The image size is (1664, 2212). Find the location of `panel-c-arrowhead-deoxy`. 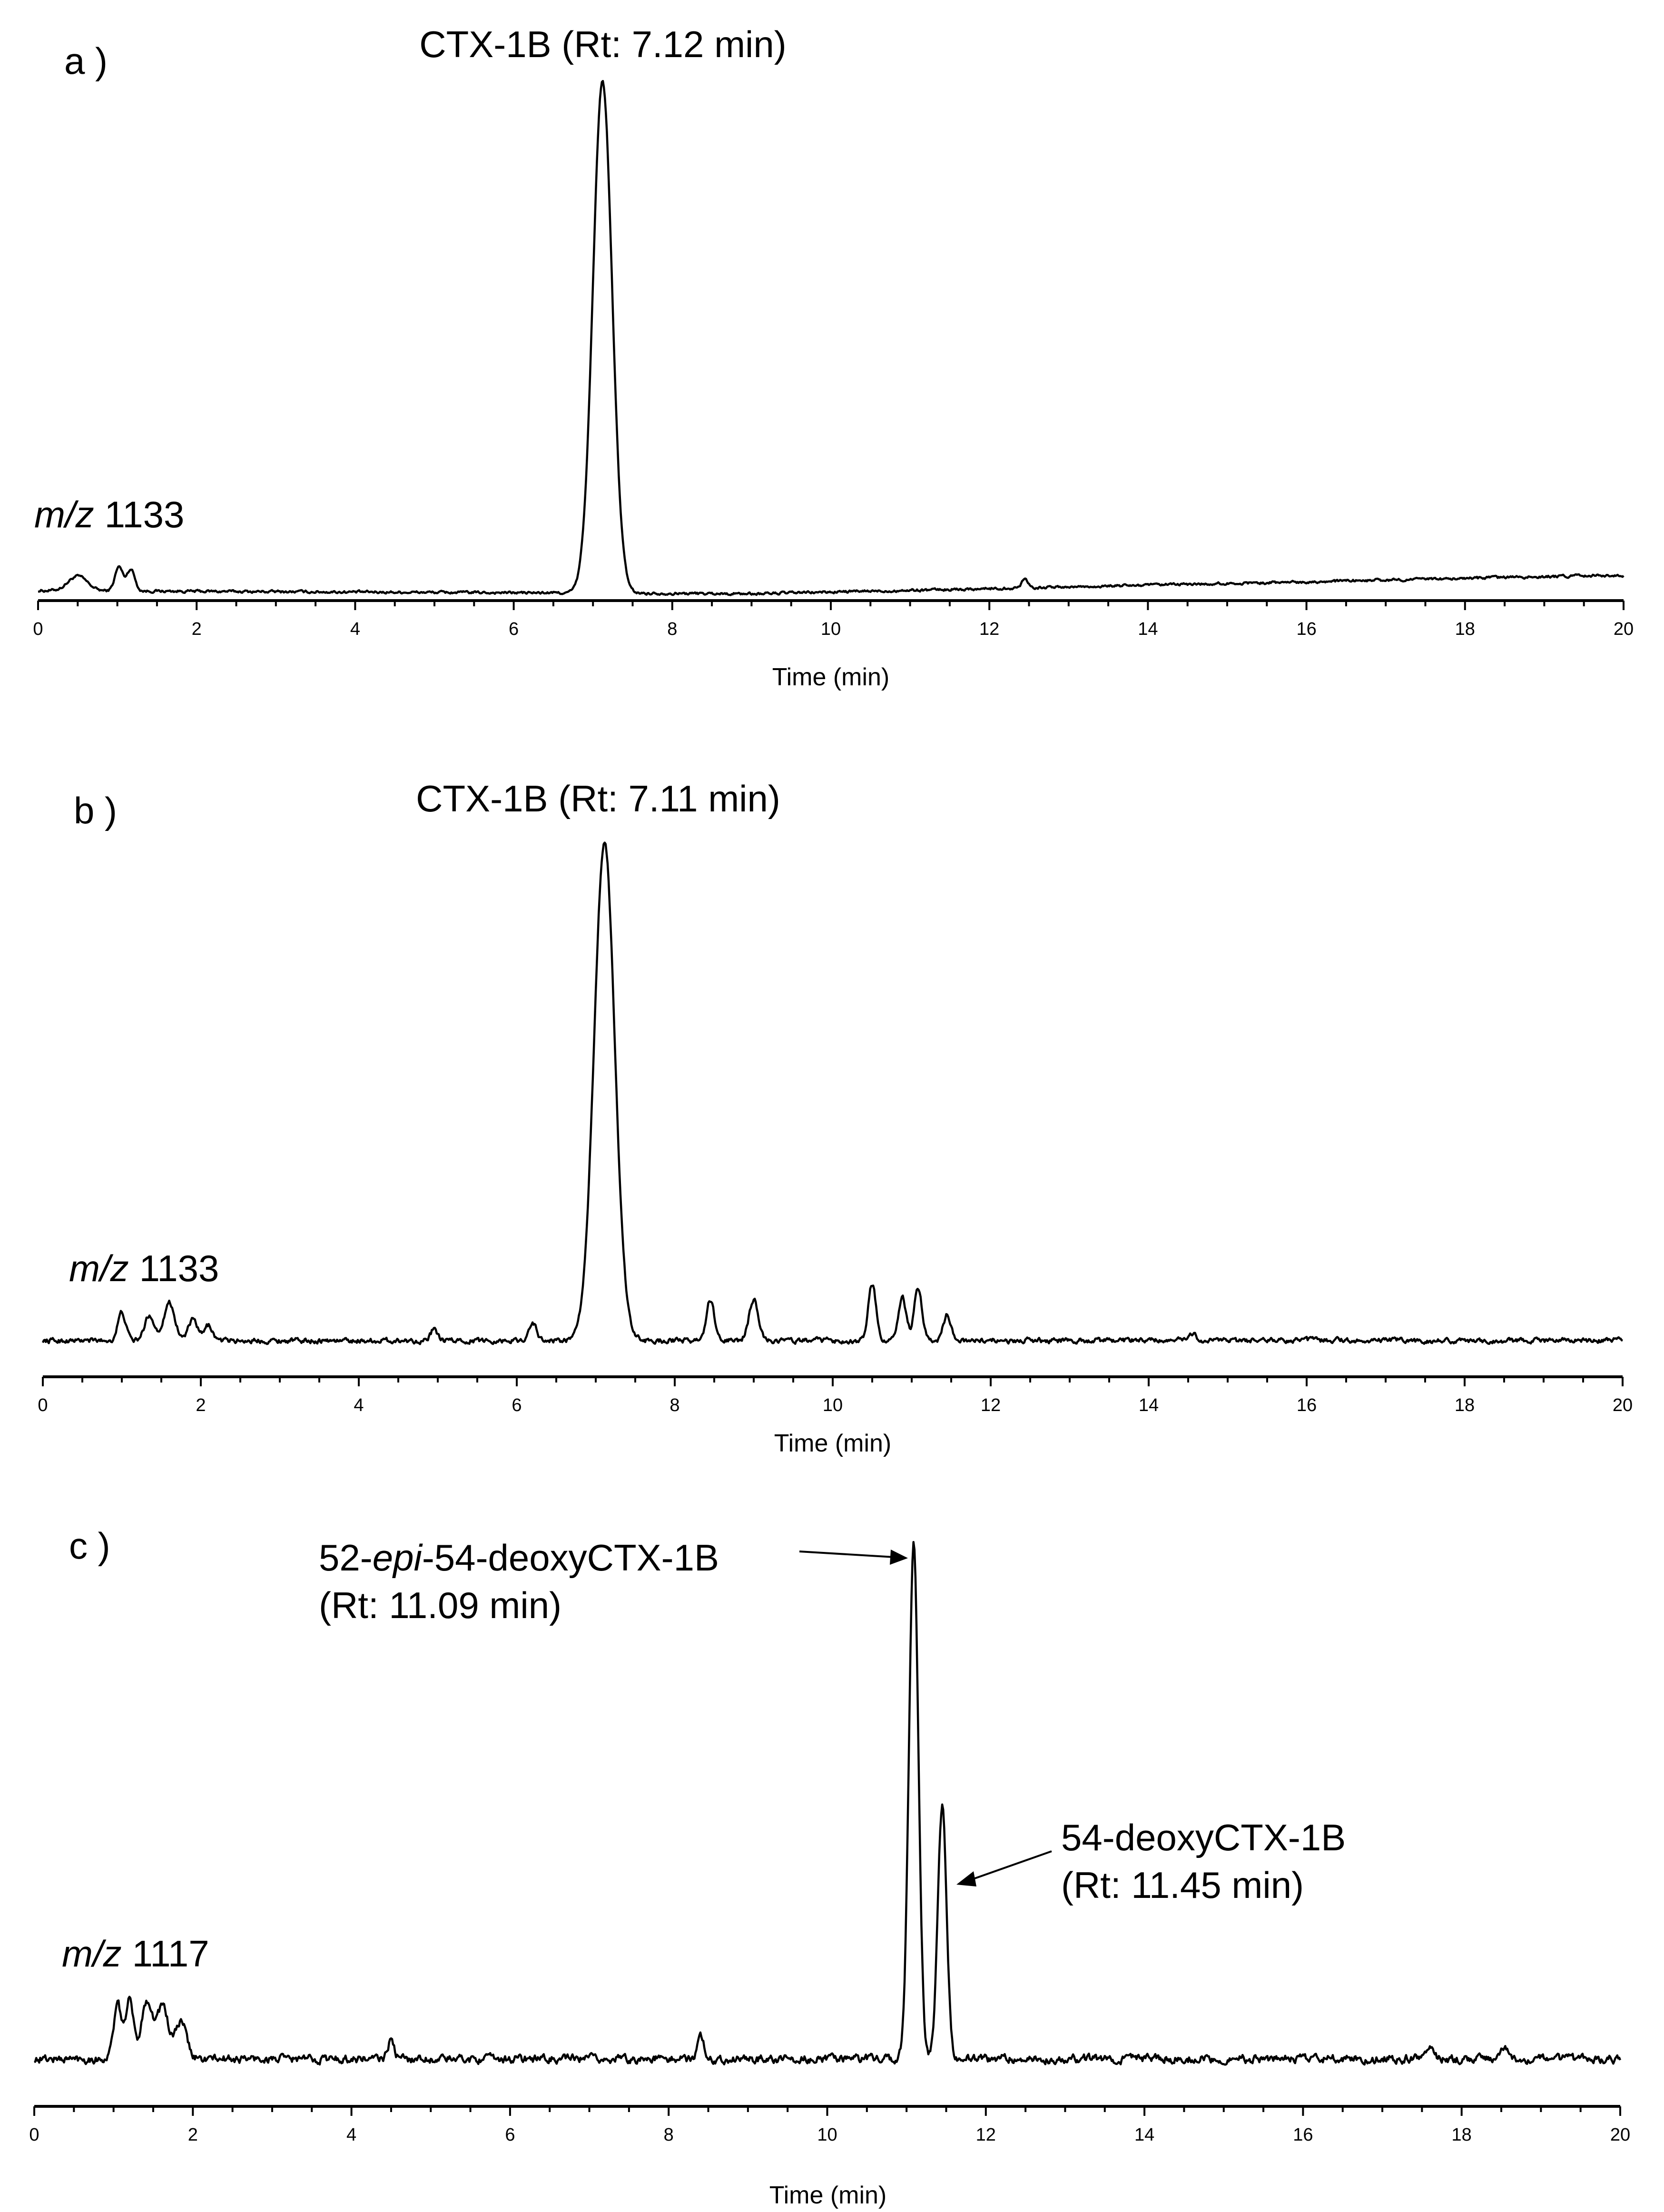

panel-c-arrowhead-deoxy is located at coordinates (966, 1878).